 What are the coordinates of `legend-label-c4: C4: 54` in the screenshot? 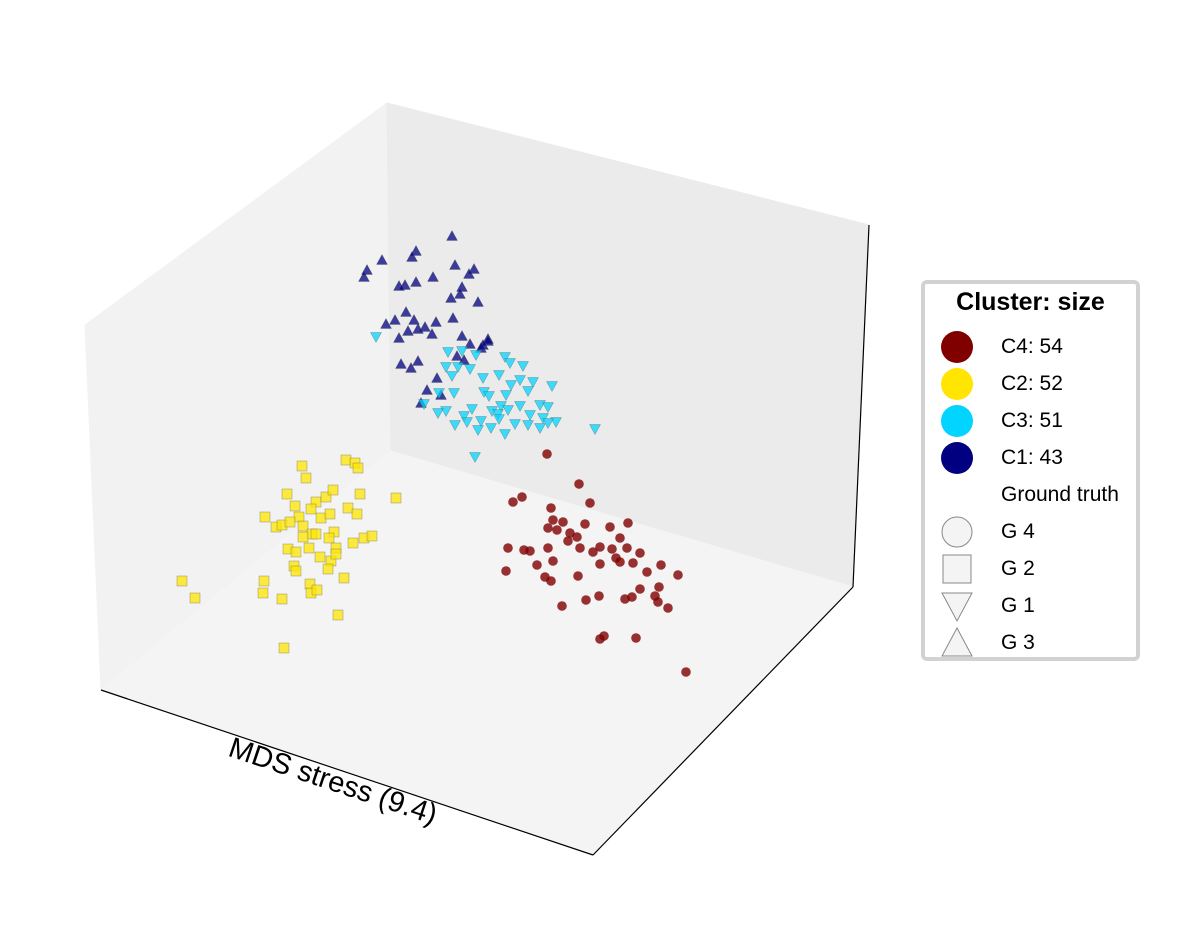 It's located at (1032, 346).